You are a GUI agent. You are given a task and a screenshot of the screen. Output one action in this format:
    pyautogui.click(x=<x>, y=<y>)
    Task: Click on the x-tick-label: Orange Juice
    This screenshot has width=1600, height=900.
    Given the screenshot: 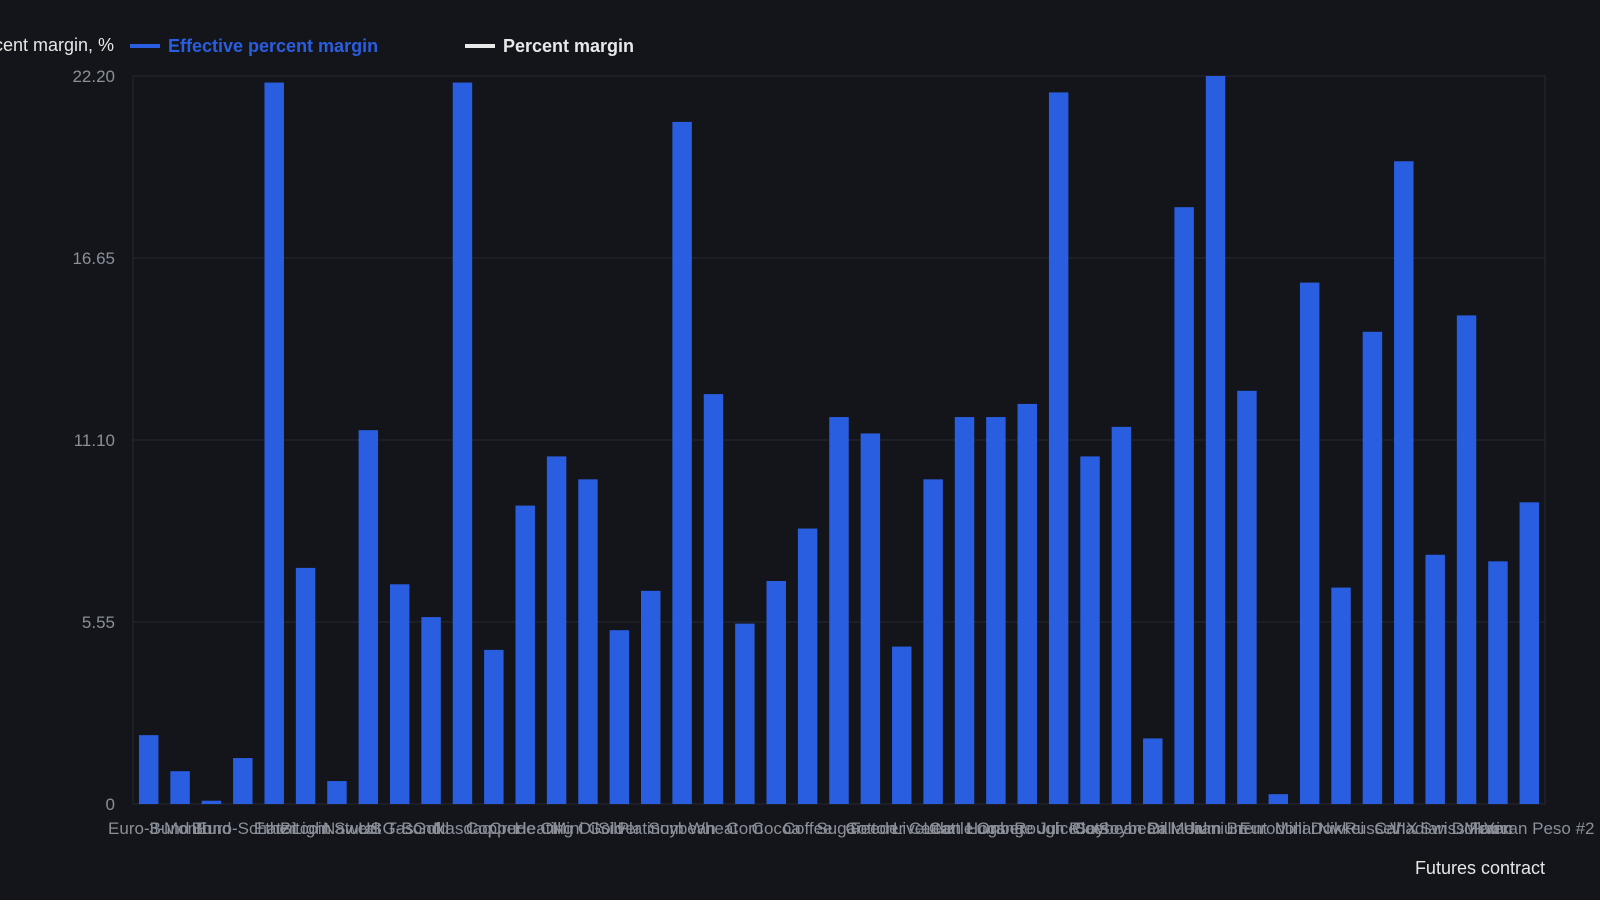 What is the action you would take?
    pyautogui.click(x=1027, y=828)
    